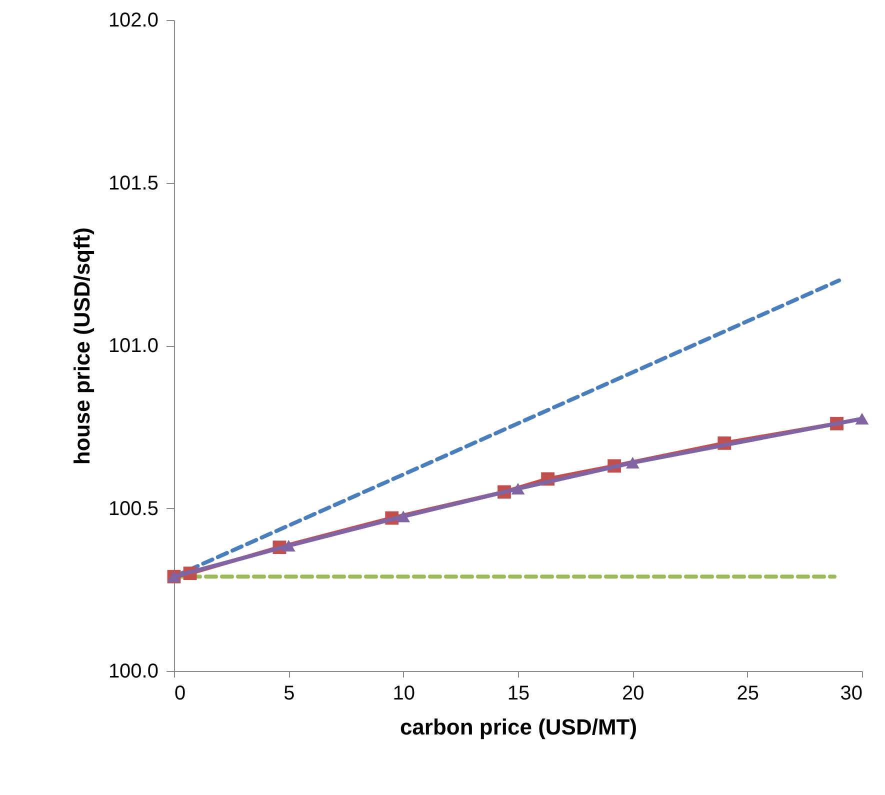 The height and width of the screenshot is (795, 885). I want to click on y-tick-label: 101.5, so click(133, 183).